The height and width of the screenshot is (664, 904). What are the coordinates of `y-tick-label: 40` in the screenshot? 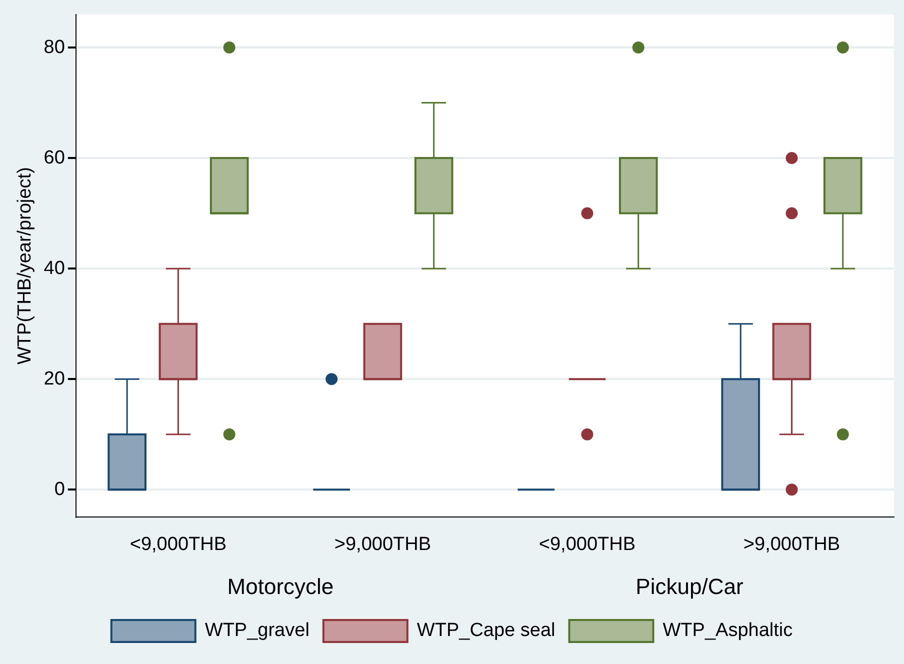 It's located at (54, 268).